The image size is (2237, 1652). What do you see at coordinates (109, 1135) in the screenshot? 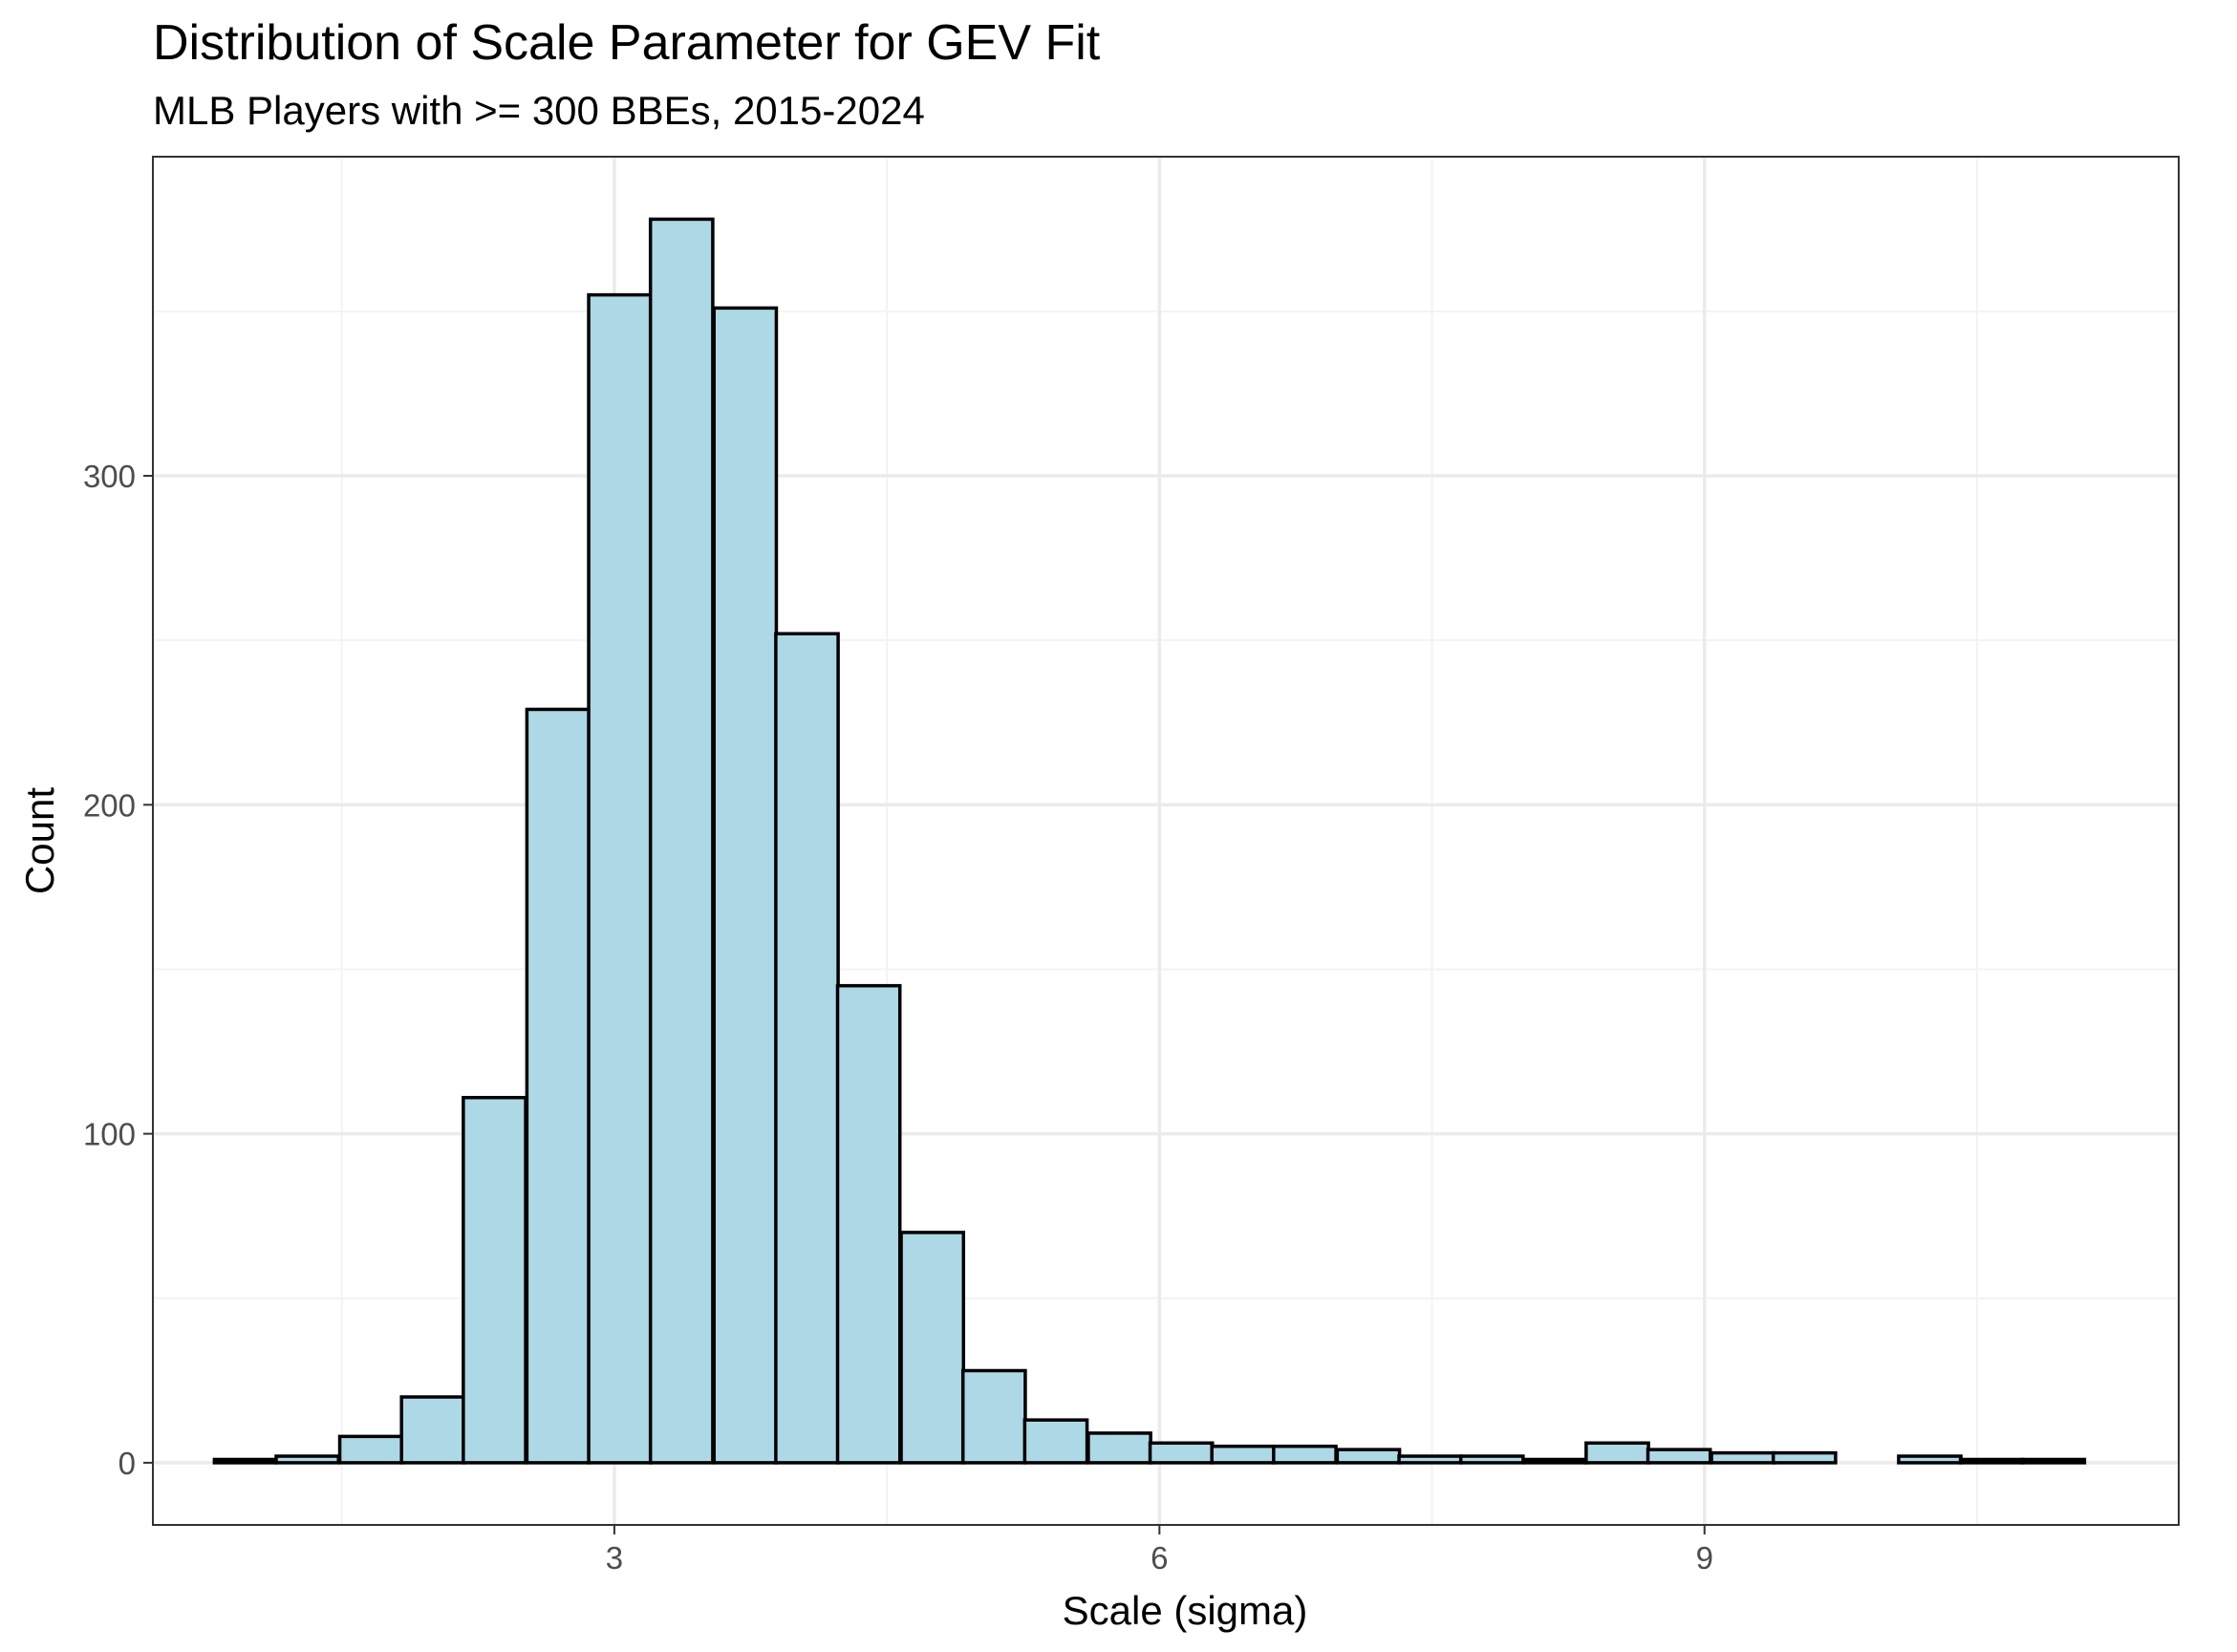
I see `y-tick-label: 100` at bounding box center [109, 1135].